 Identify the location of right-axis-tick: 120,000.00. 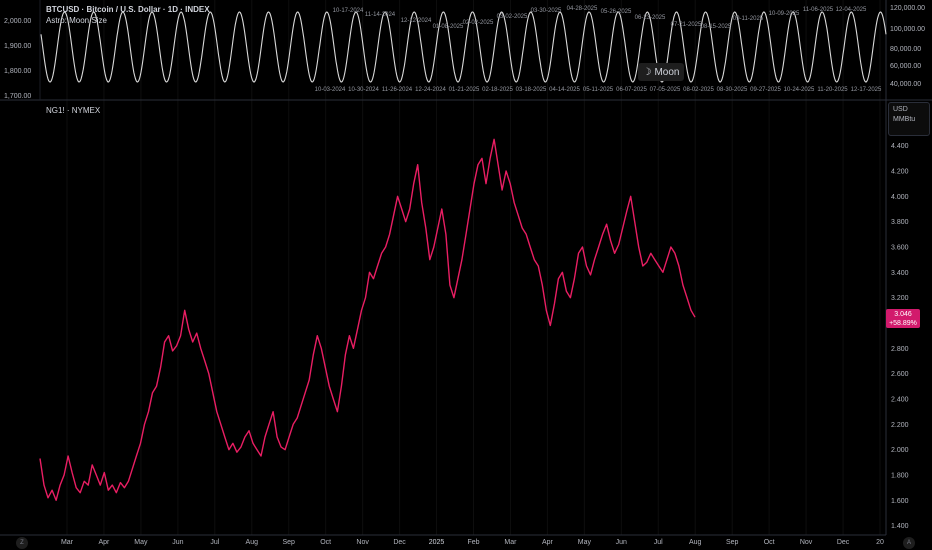
(907, 8).